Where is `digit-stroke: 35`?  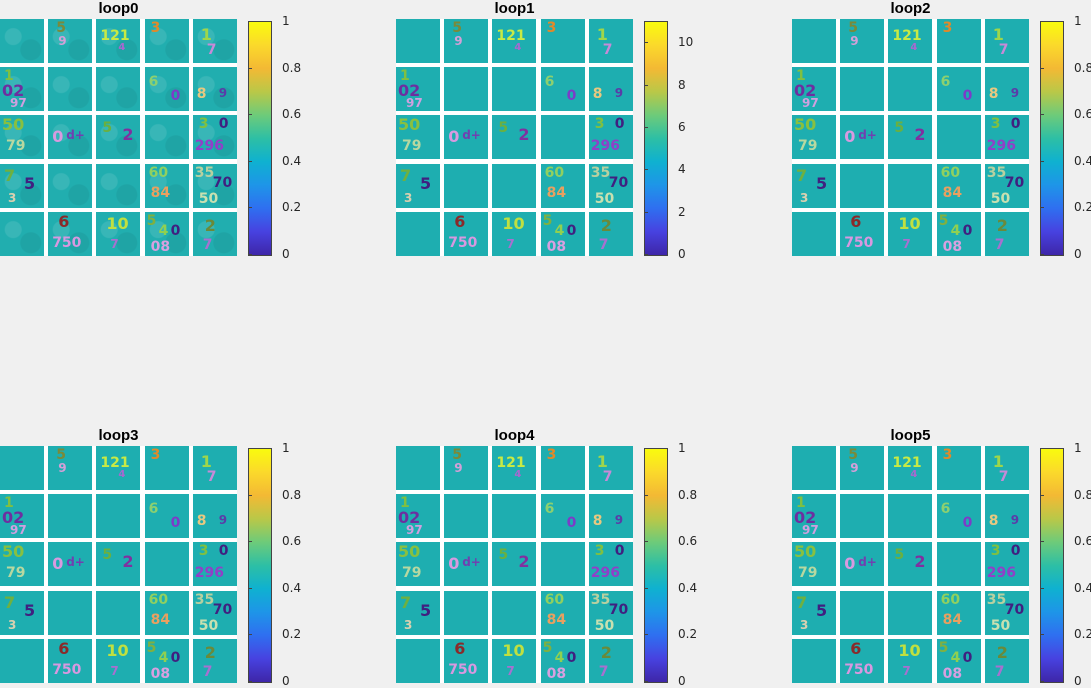
digit-stroke: 35 is located at coordinates (996, 172).